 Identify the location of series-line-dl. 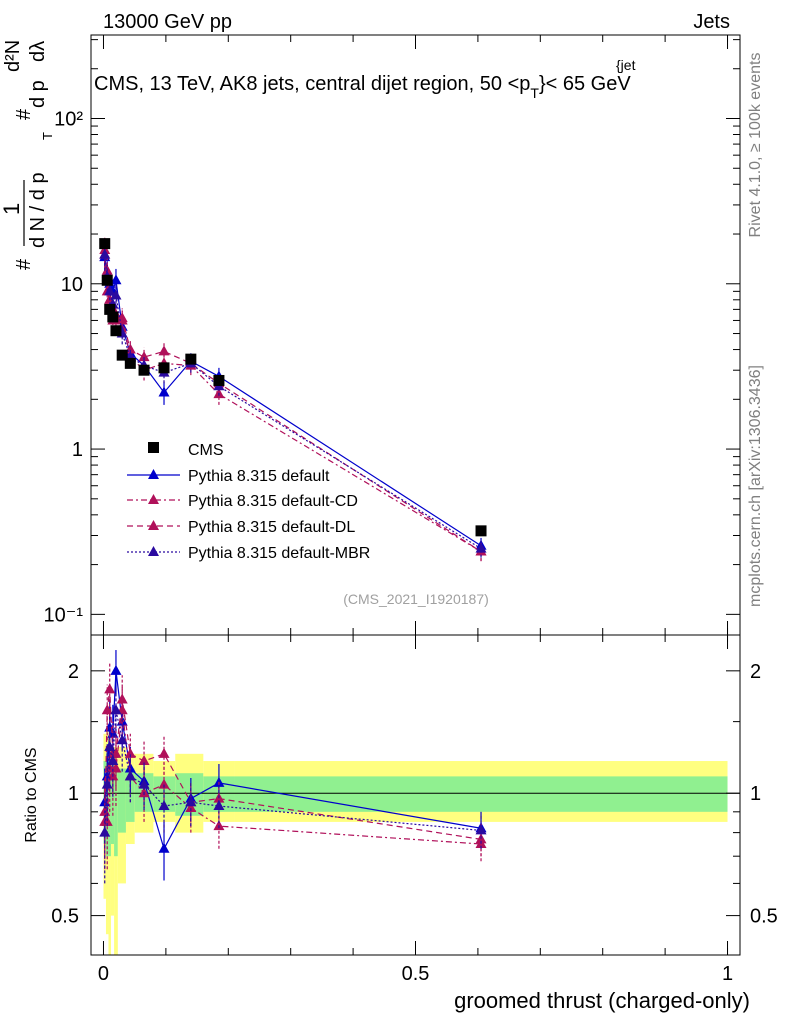
(293, 764).